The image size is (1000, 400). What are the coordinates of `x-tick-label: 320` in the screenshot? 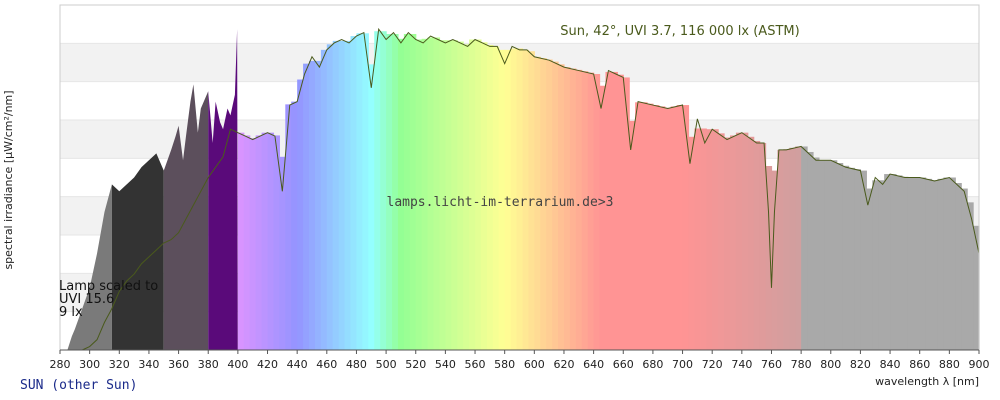 It's located at (119, 364).